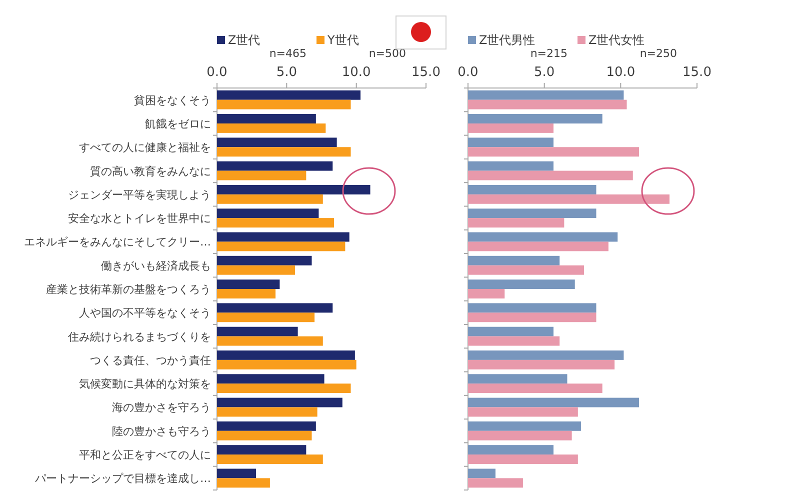  I want to click on y-tick-label: 平和と公正をすべての人に, so click(145, 455).